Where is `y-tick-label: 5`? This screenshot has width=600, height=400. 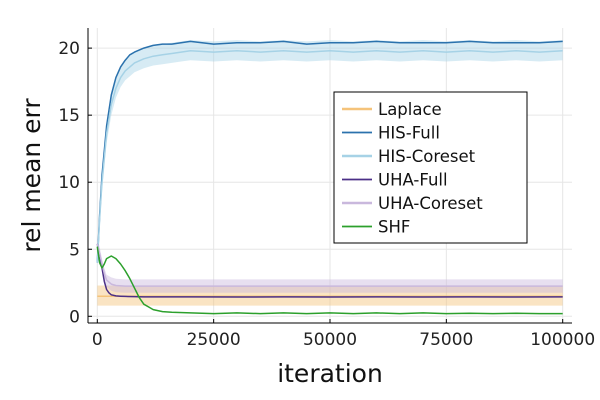
y-tick-label: 5 is located at coordinates (74, 250).